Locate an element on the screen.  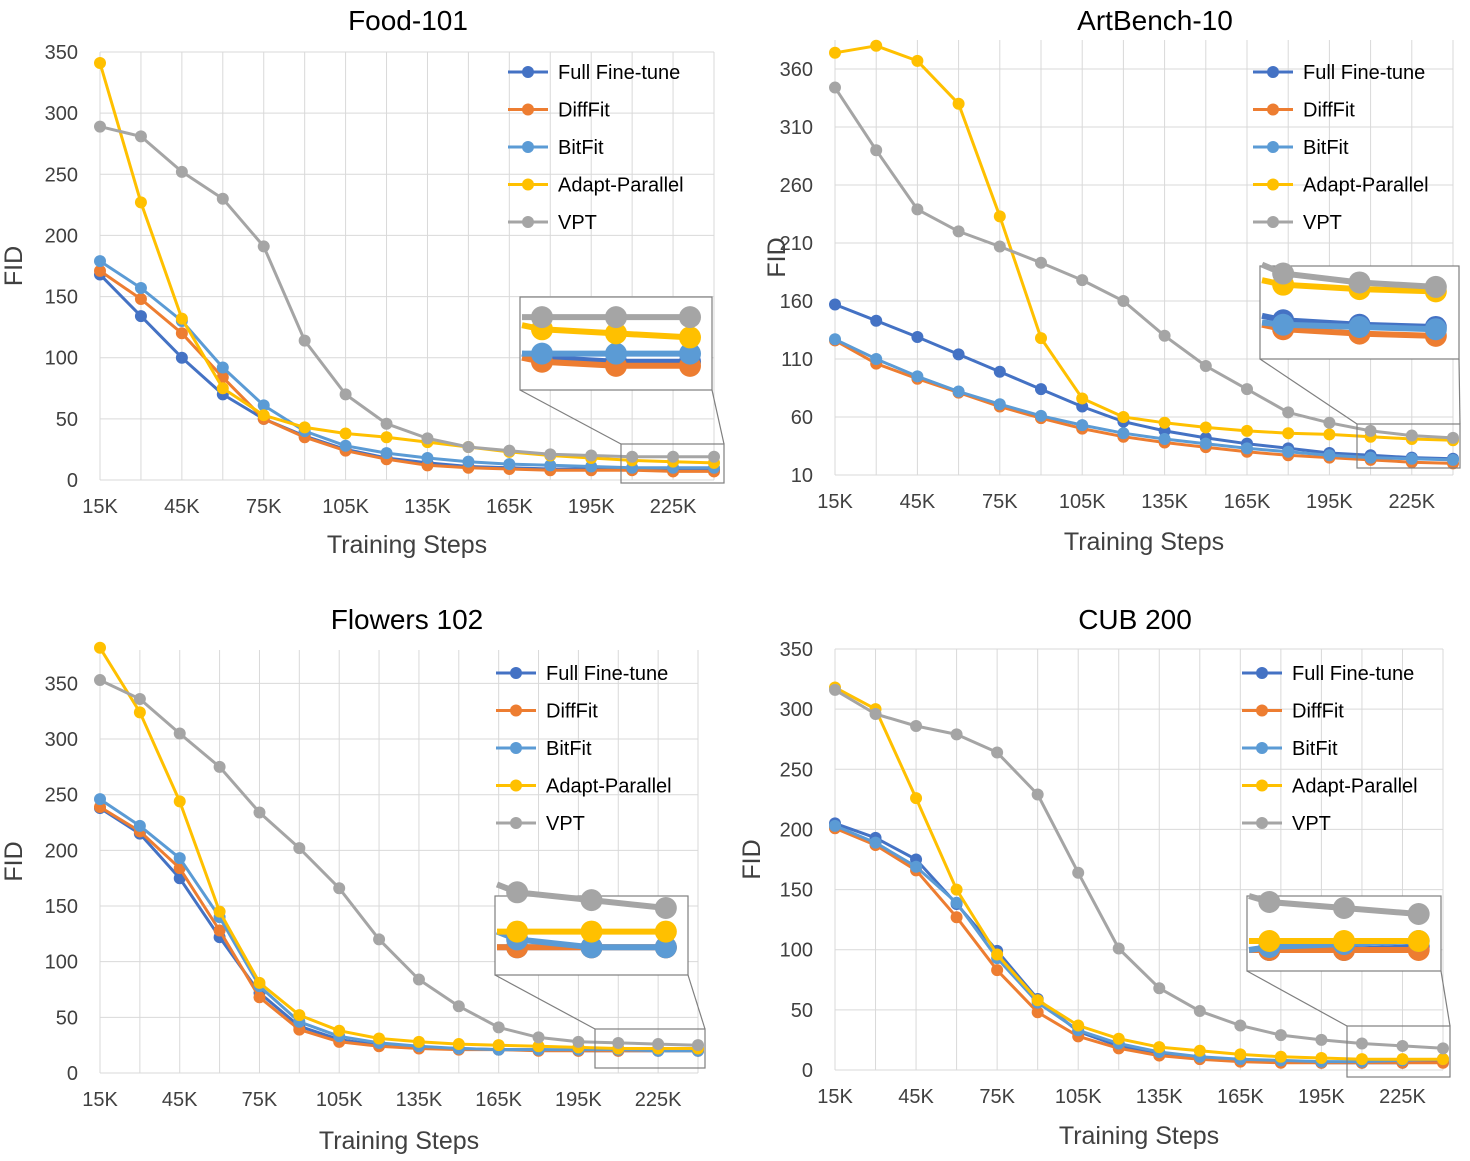
x-tick-label: 225K is located at coordinates (1402, 1097).